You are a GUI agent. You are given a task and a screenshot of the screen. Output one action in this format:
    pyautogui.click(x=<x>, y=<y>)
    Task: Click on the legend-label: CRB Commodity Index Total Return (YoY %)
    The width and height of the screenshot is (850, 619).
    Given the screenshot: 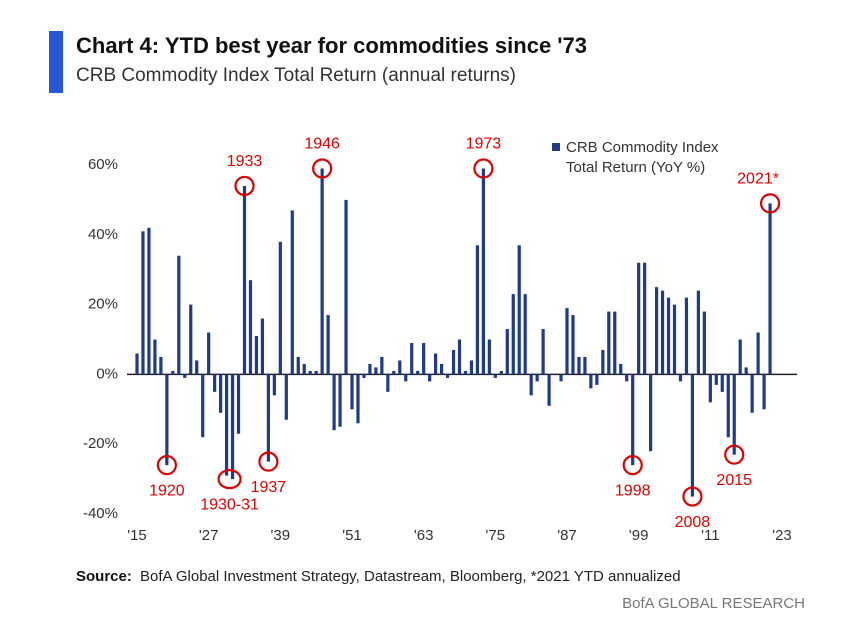 What is the action you would take?
    pyautogui.click(x=642, y=157)
    